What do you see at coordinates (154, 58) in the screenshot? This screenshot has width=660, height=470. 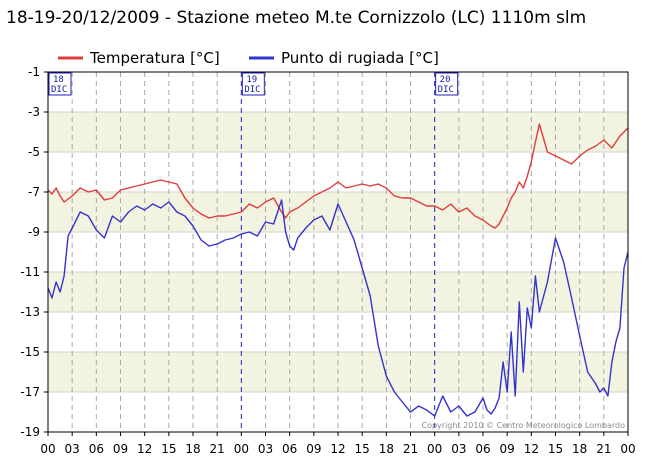 I see `legend-label-temperatura: Temperatura [°C]` at bounding box center [154, 58].